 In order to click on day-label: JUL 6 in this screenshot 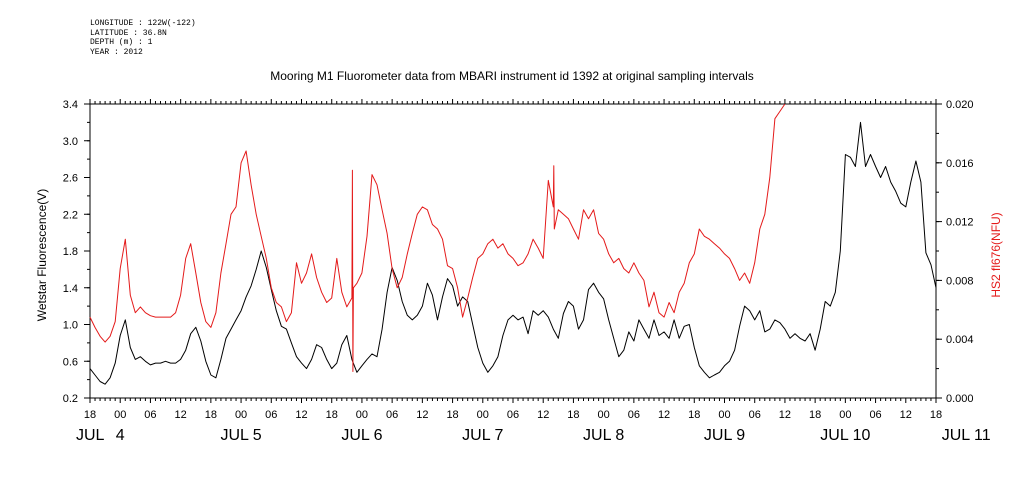, I will do `click(361, 435)`.